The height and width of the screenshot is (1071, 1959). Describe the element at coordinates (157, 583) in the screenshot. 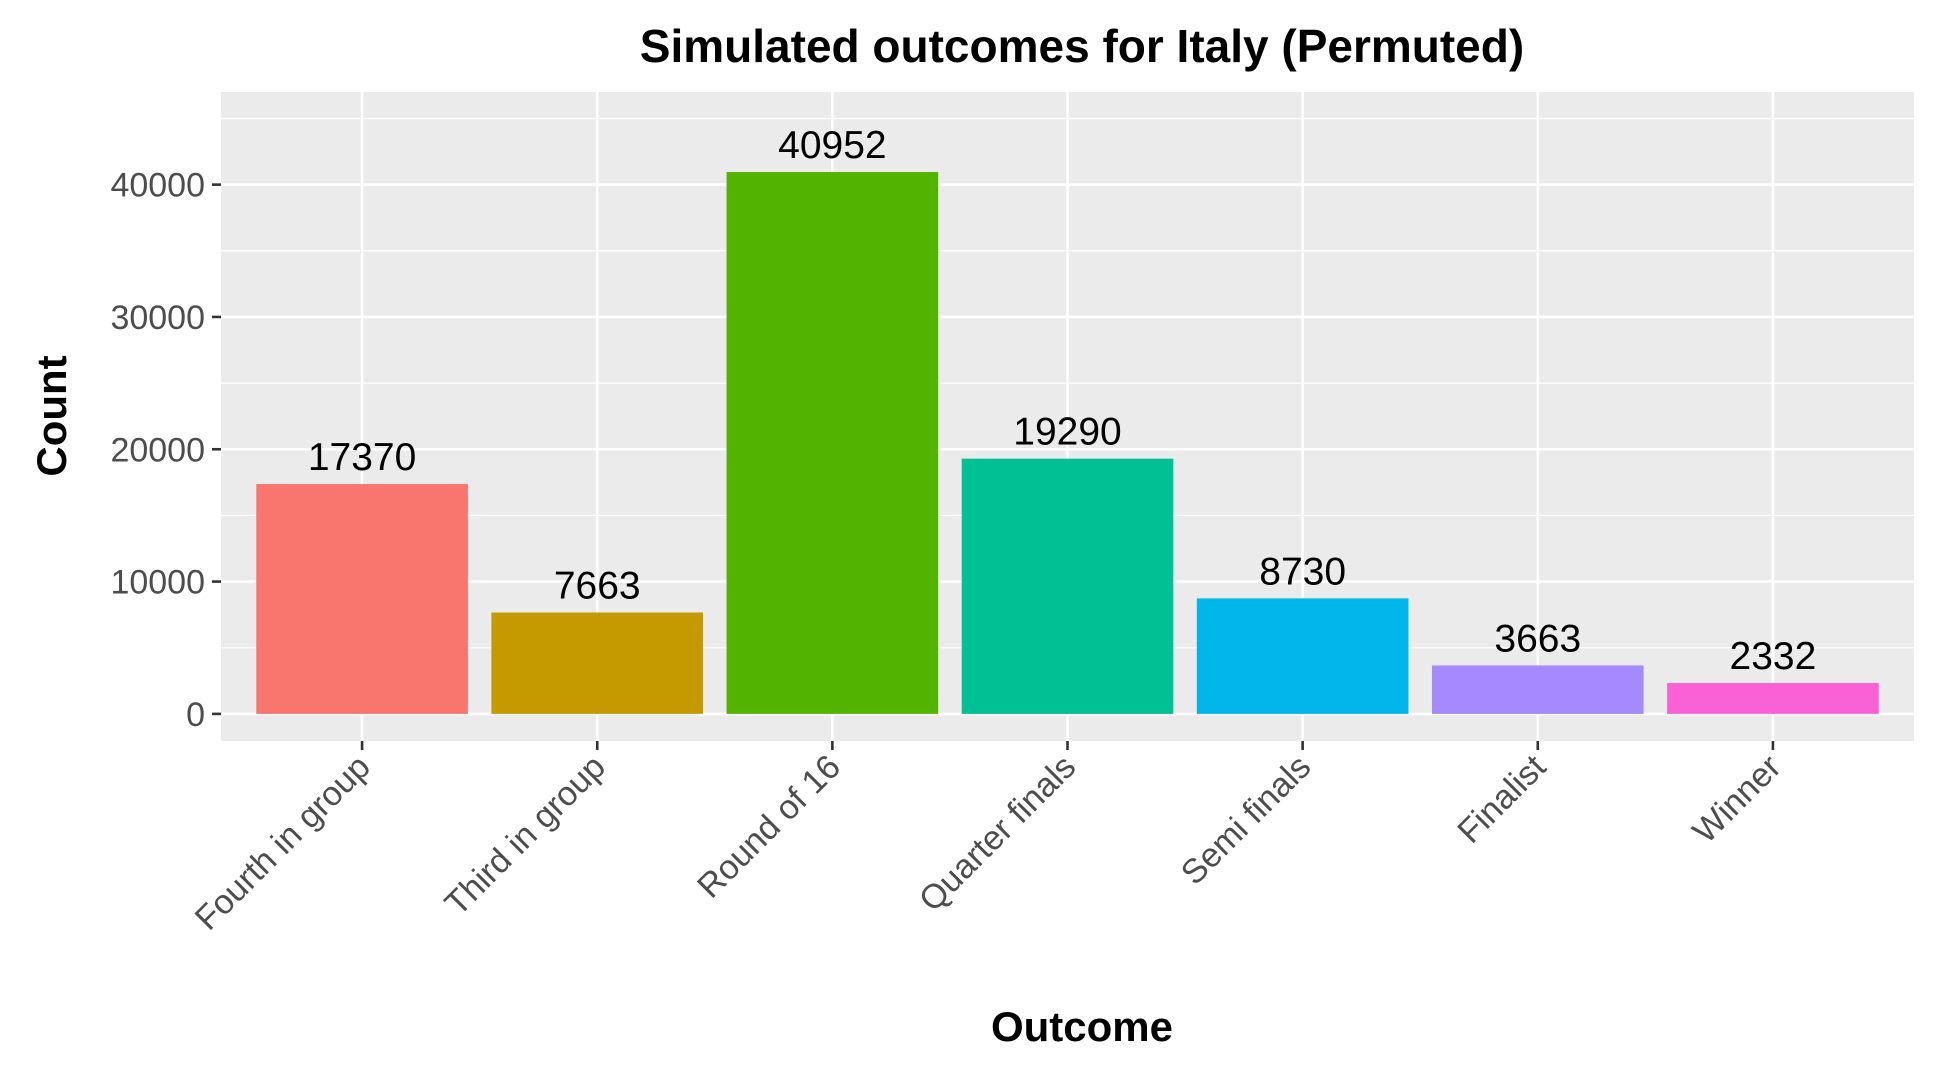

I see `y-tick-label: 10000` at that location.